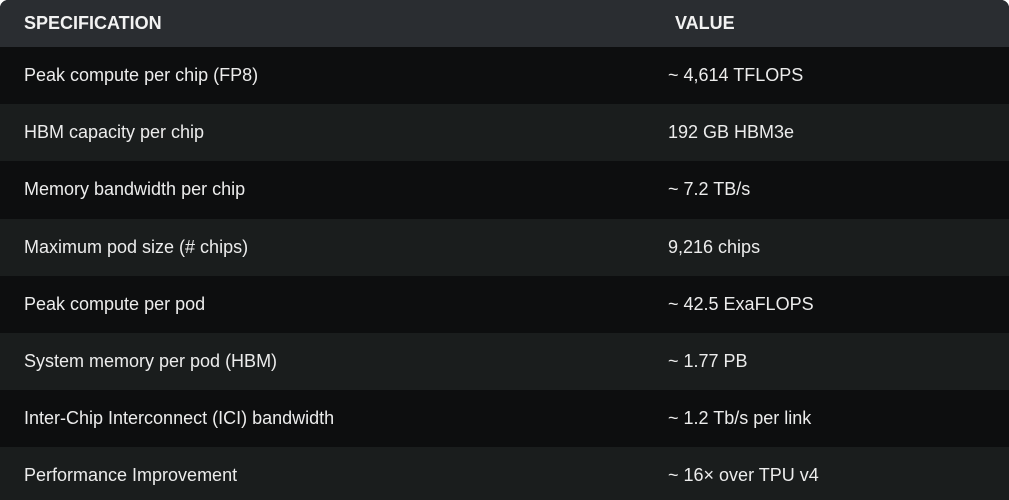 The width and height of the screenshot is (1009, 500). What do you see at coordinates (731, 132) in the screenshot?
I see `value-cell: 192 GB HBM3e` at bounding box center [731, 132].